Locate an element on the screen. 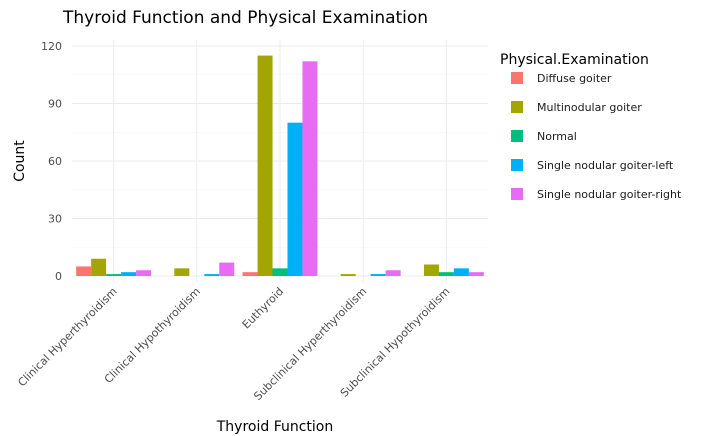  legend-label: Diffuse goiter is located at coordinates (574, 78).